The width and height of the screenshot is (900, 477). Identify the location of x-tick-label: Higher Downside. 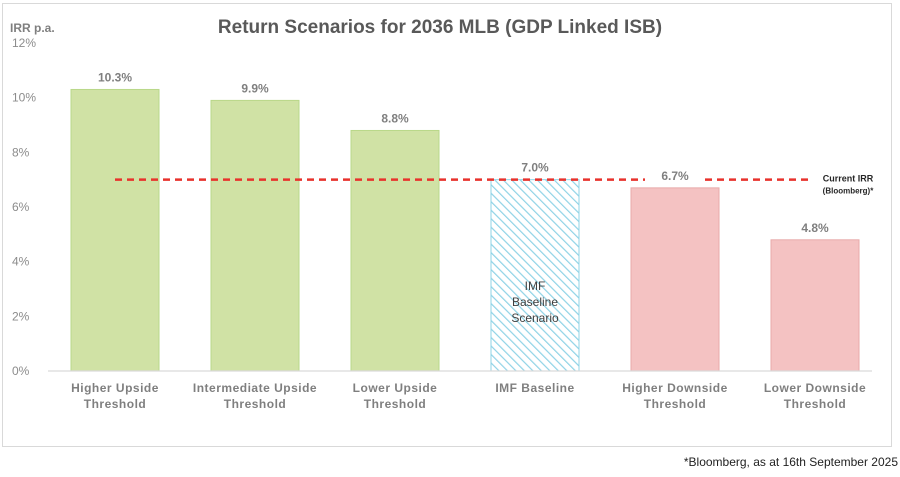
(675, 388).